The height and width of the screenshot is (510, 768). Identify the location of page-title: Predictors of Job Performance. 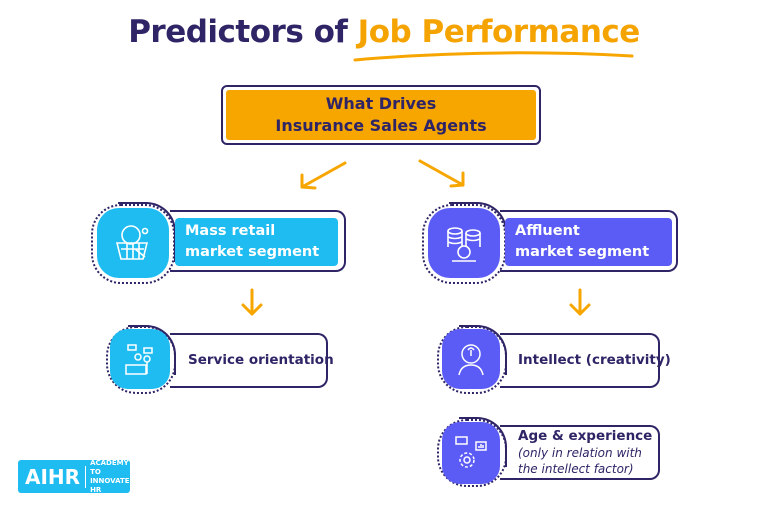
(384, 32).